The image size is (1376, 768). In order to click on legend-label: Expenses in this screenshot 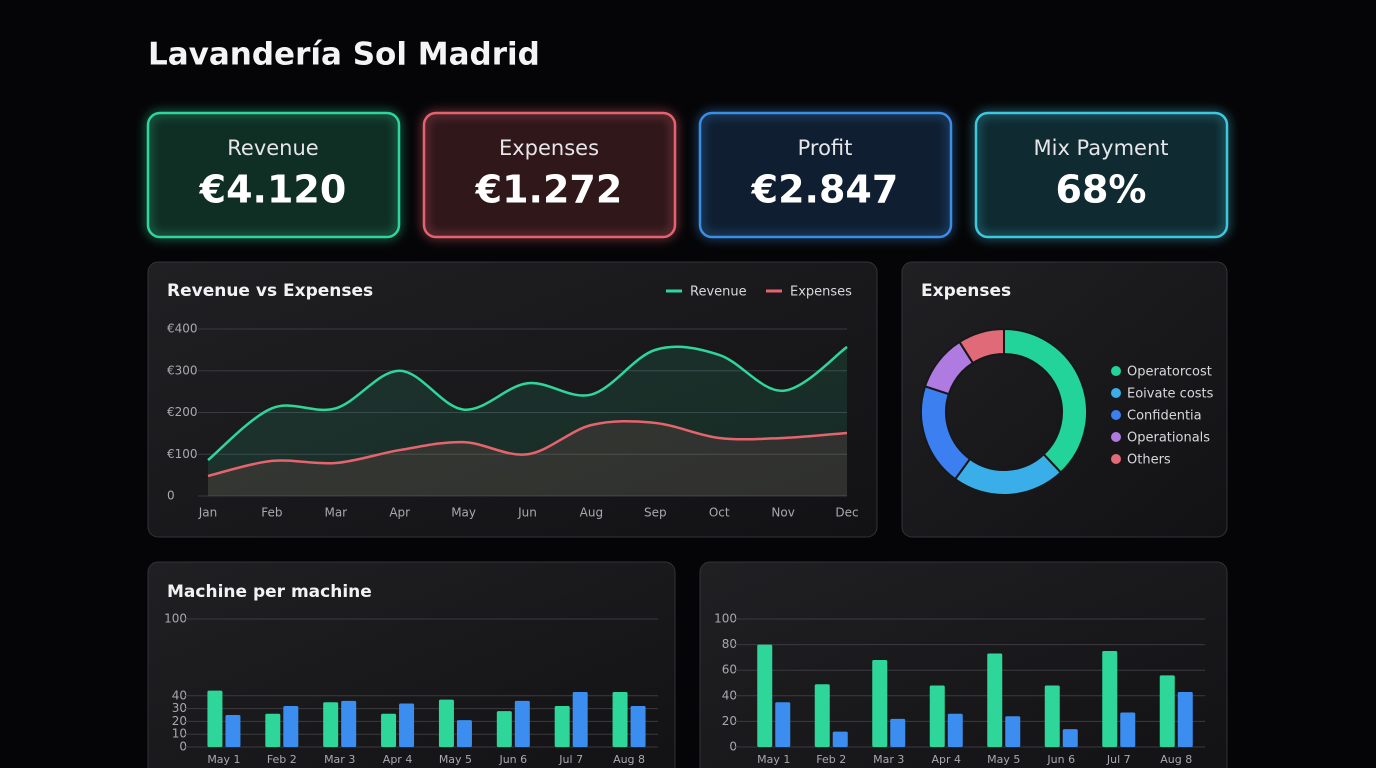, I will do `click(821, 292)`.